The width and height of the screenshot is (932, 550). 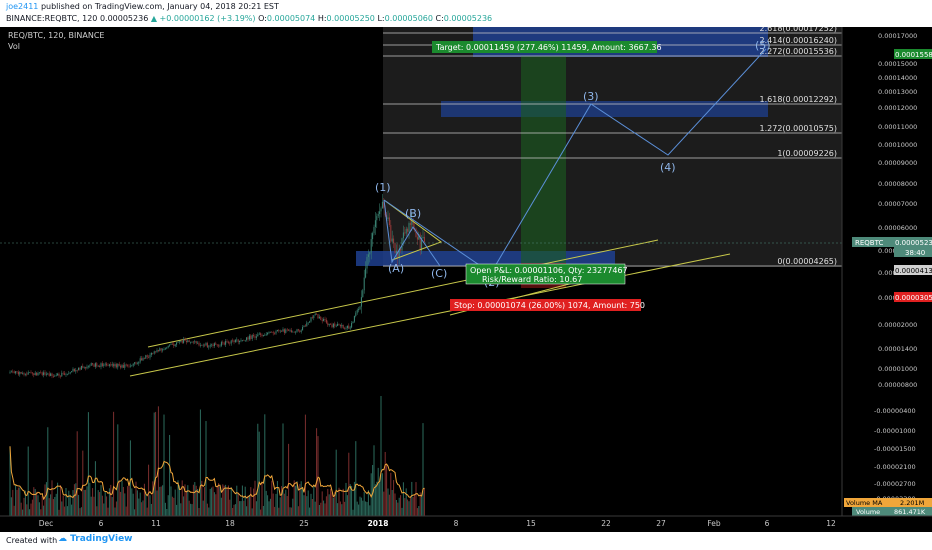 What do you see at coordinates (913, 243) in the screenshot?
I see `last-price-badge-text: 0.00005236` at bounding box center [913, 243].